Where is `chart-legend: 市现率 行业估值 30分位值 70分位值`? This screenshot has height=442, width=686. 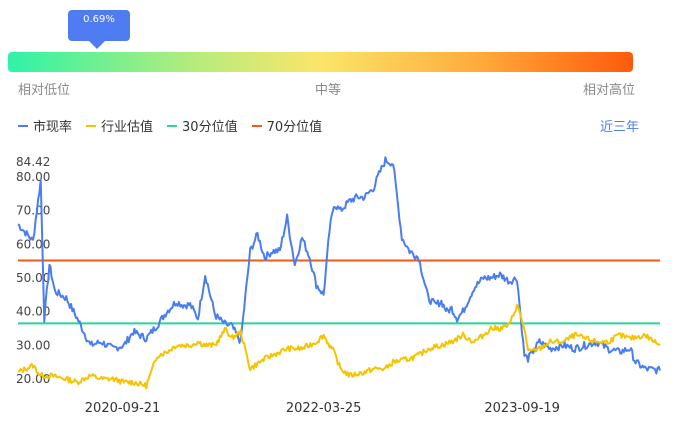 chart-legend: 市现率 行业估值 30分位值 70分位值 is located at coordinates (170, 125).